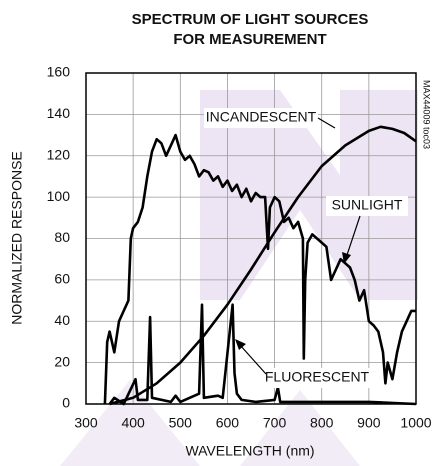 Image resolution: width=433 pixels, height=466 pixels. What do you see at coordinates (250, 19) in the screenshot?
I see `chart-title: SPECTRUM OF LIGHT SOURCES` at bounding box center [250, 19].